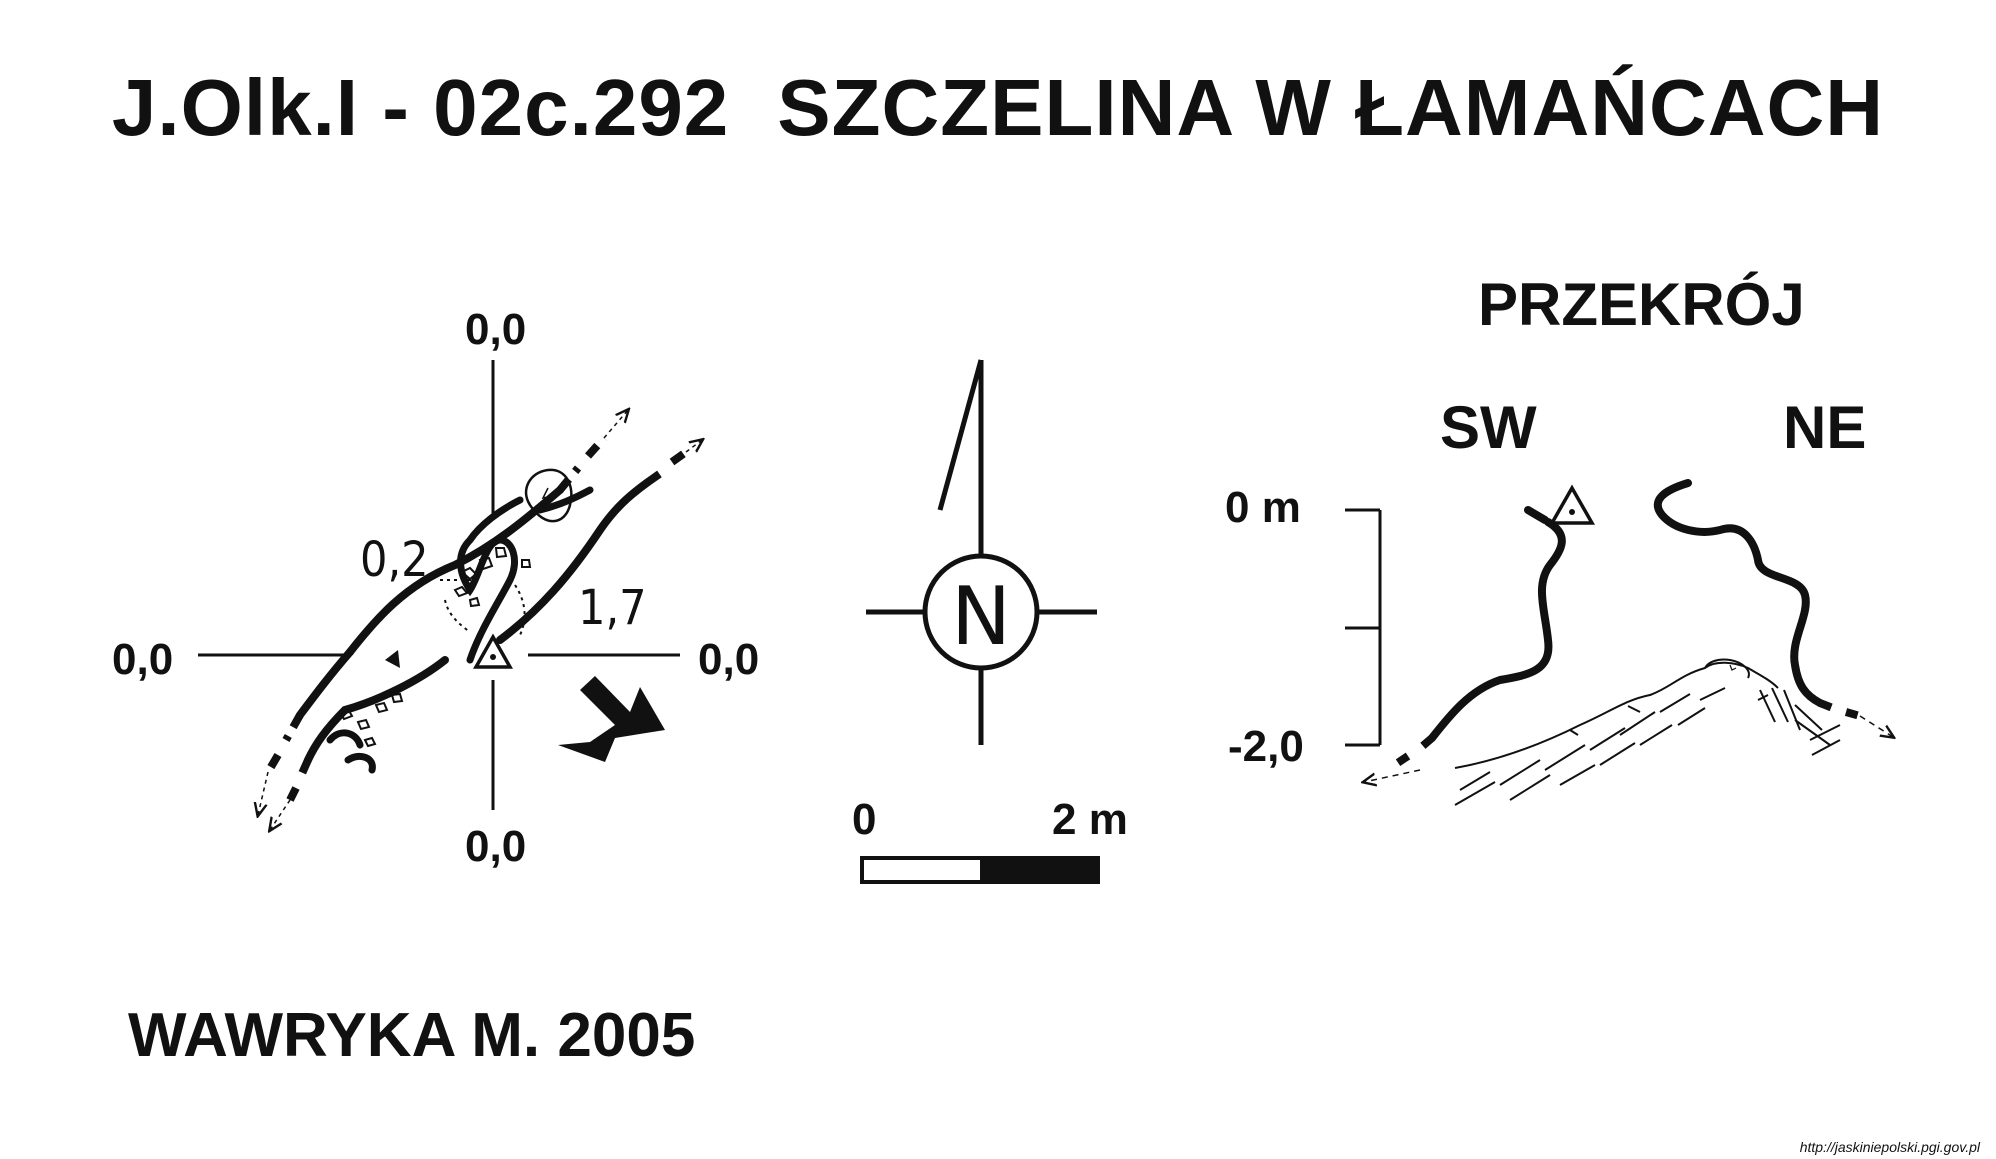 The height and width of the screenshot is (1159, 1996). What do you see at coordinates (1414, 751) in the screenshot?
I see `section-wall-sw-continuation` at bounding box center [1414, 751].